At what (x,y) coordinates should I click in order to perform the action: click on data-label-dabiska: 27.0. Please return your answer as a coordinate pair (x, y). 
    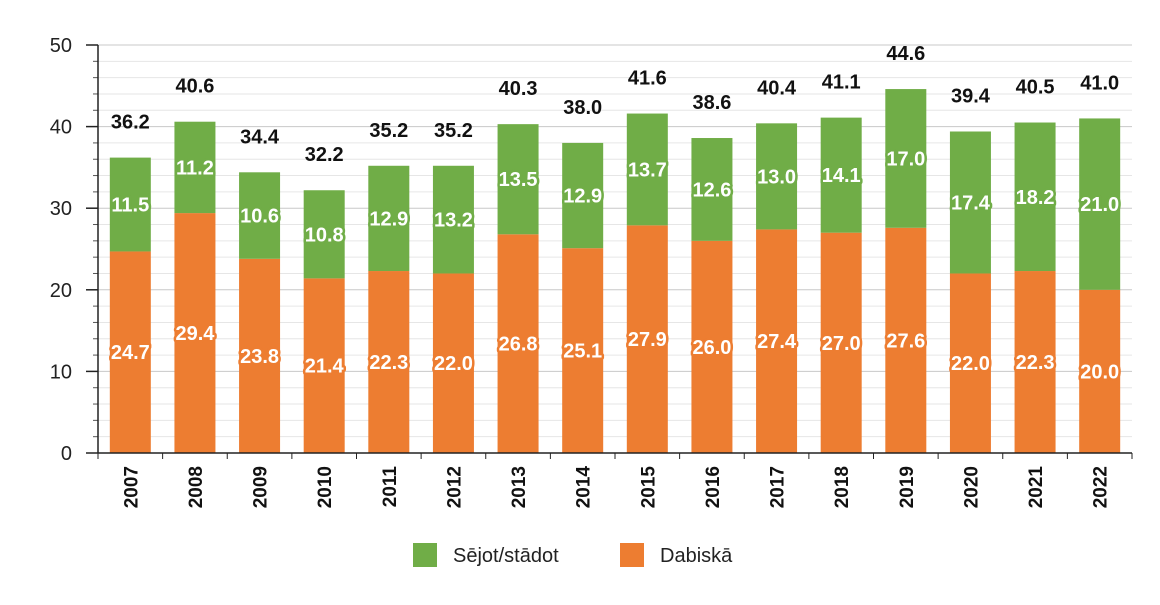
    Looking at the image, I should click on (841, 344).